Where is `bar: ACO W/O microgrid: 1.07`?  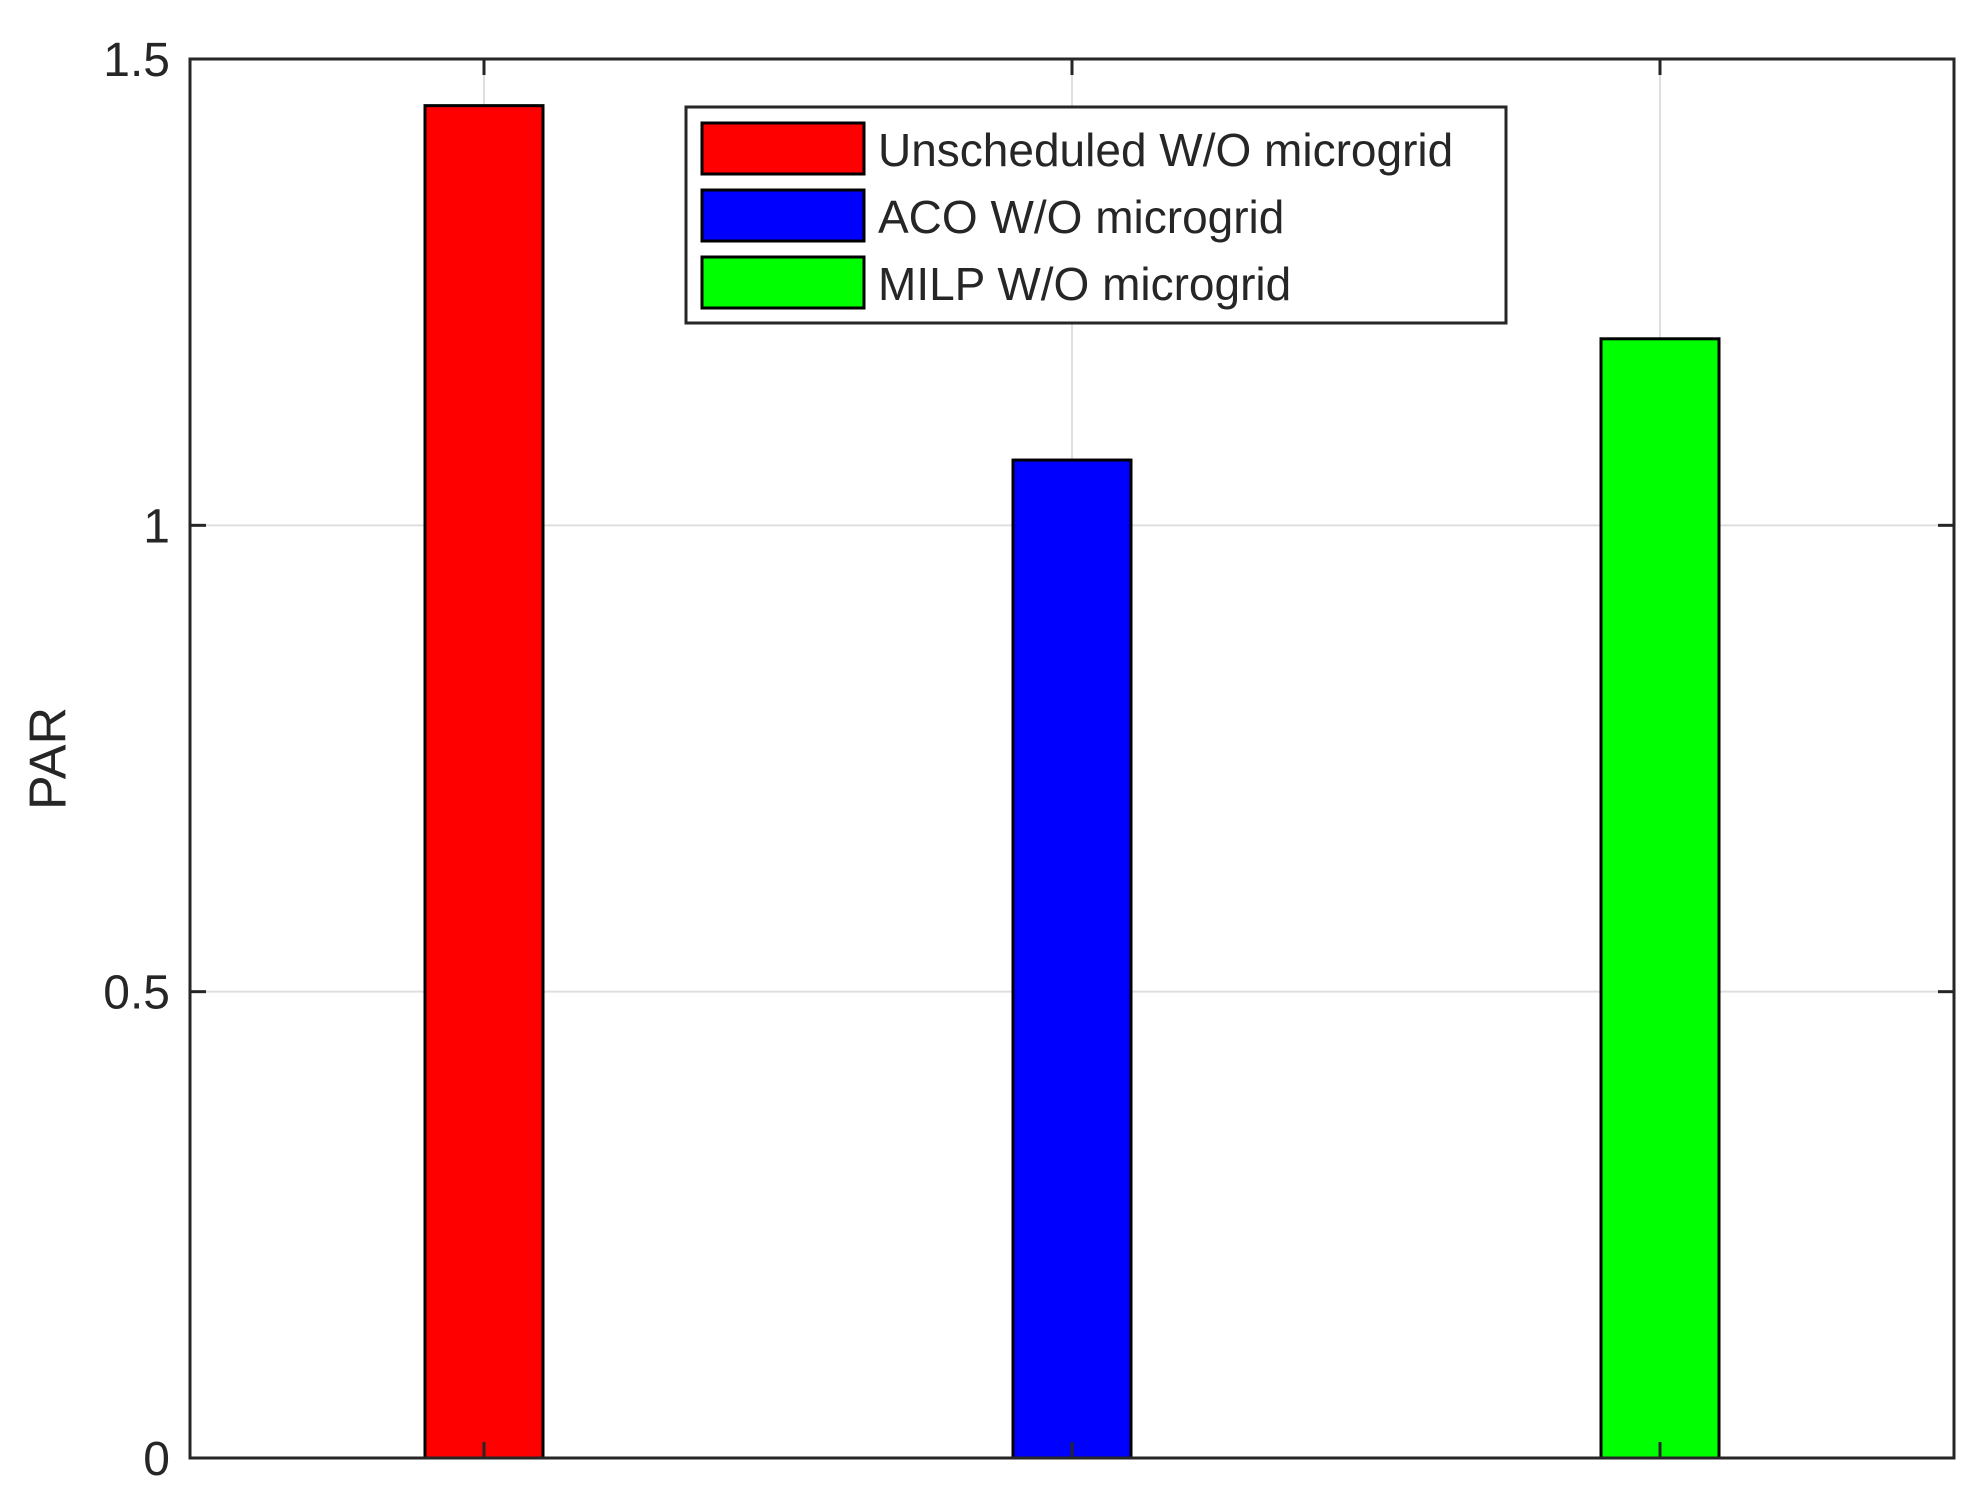 bar: ACO W/O microgrid: 1.07 is located at coordinates (1072, 959).